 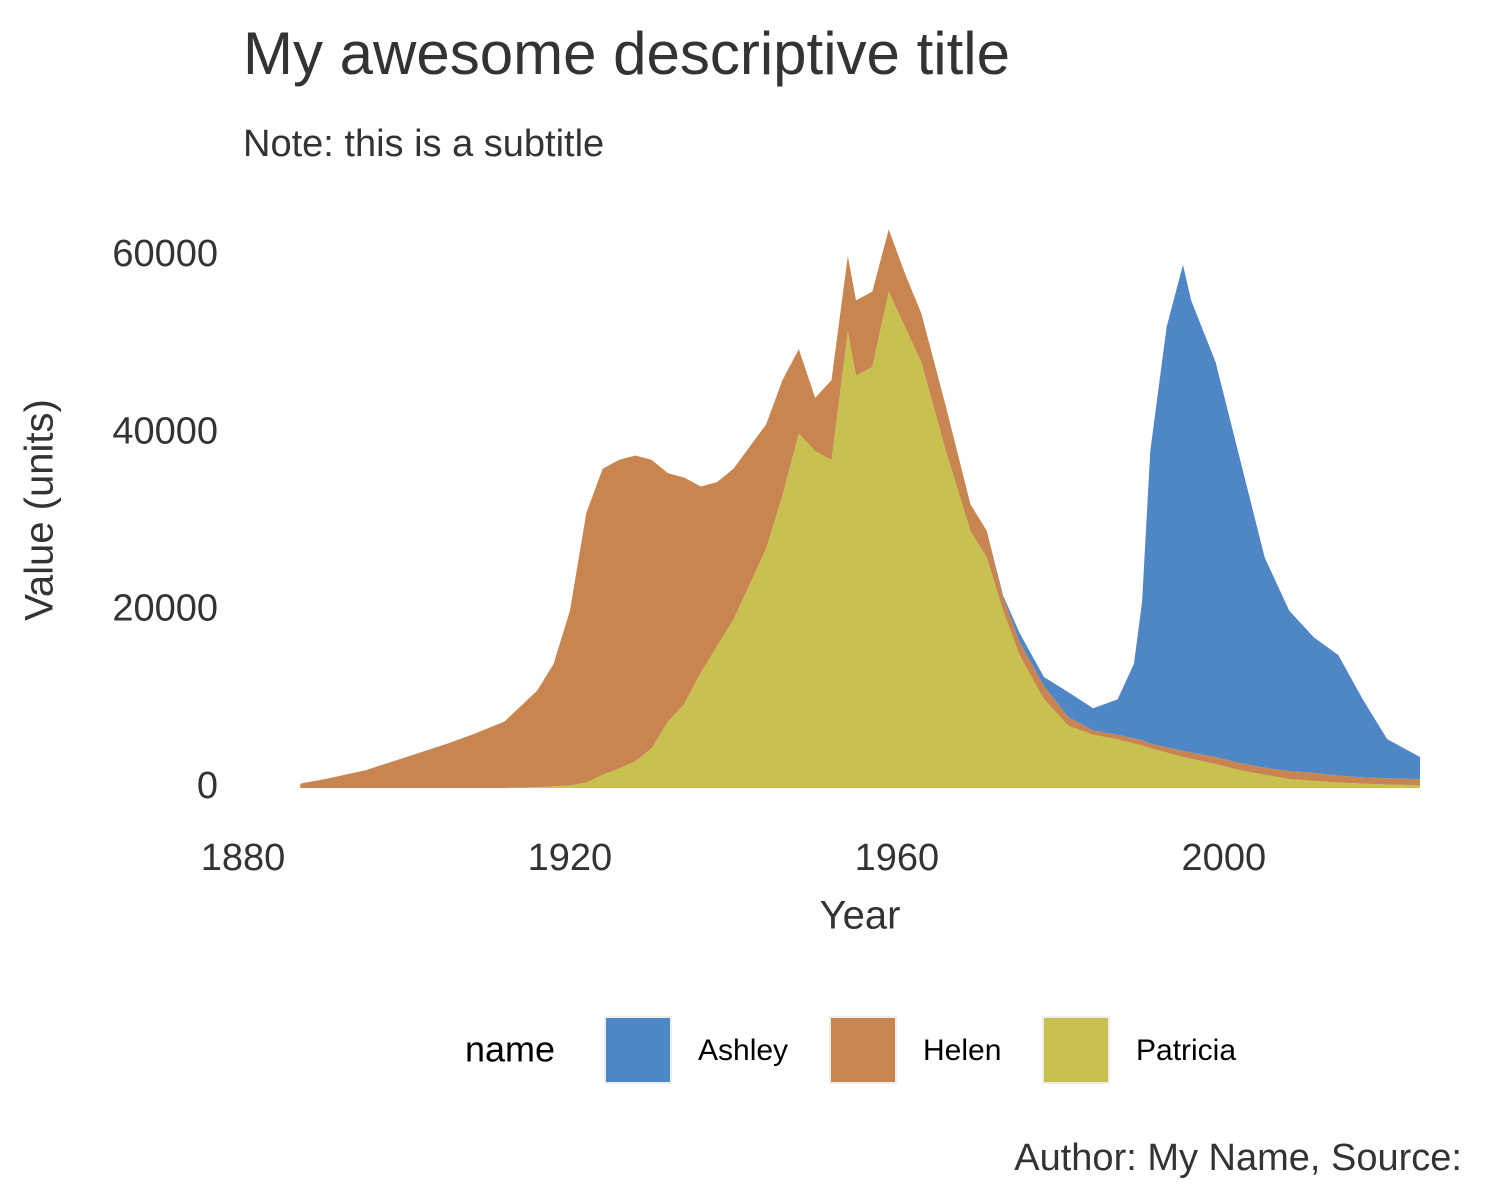 I want to click on x-tick-label: 1880, so click(x=243, y=858).